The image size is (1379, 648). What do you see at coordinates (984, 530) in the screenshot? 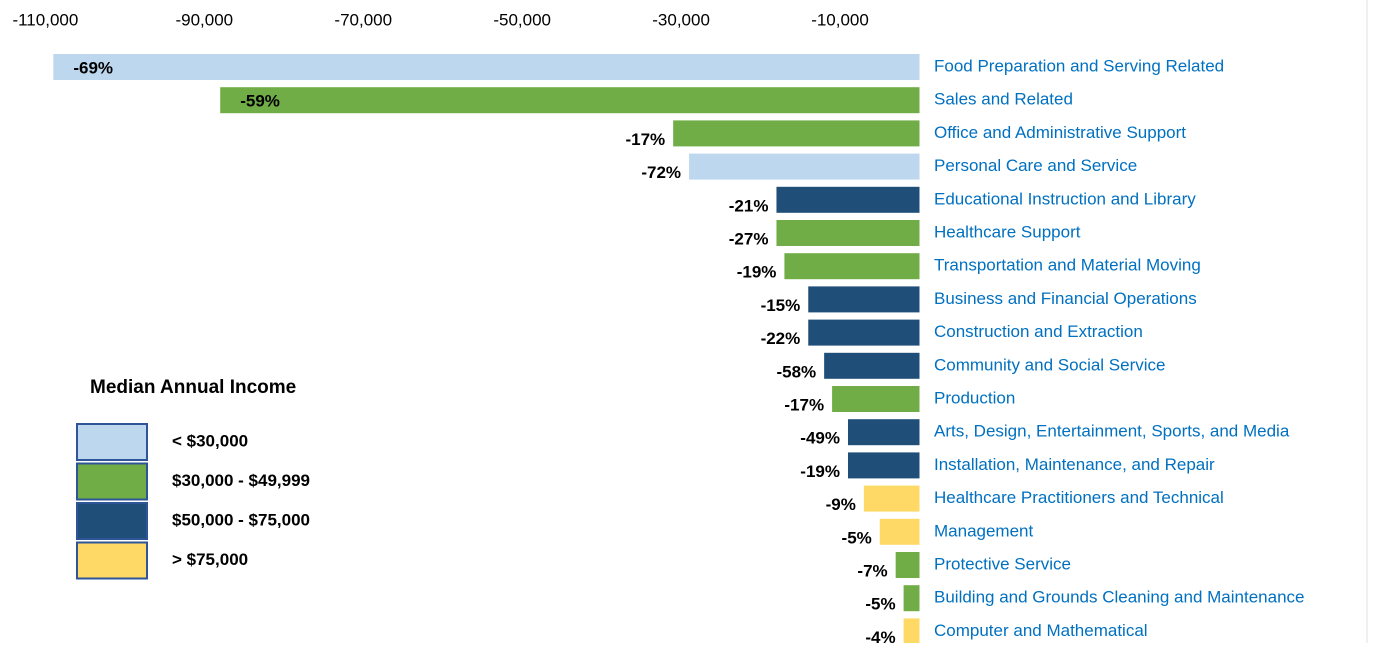
I see `category-label: Management` at bounding box center [984, 530].